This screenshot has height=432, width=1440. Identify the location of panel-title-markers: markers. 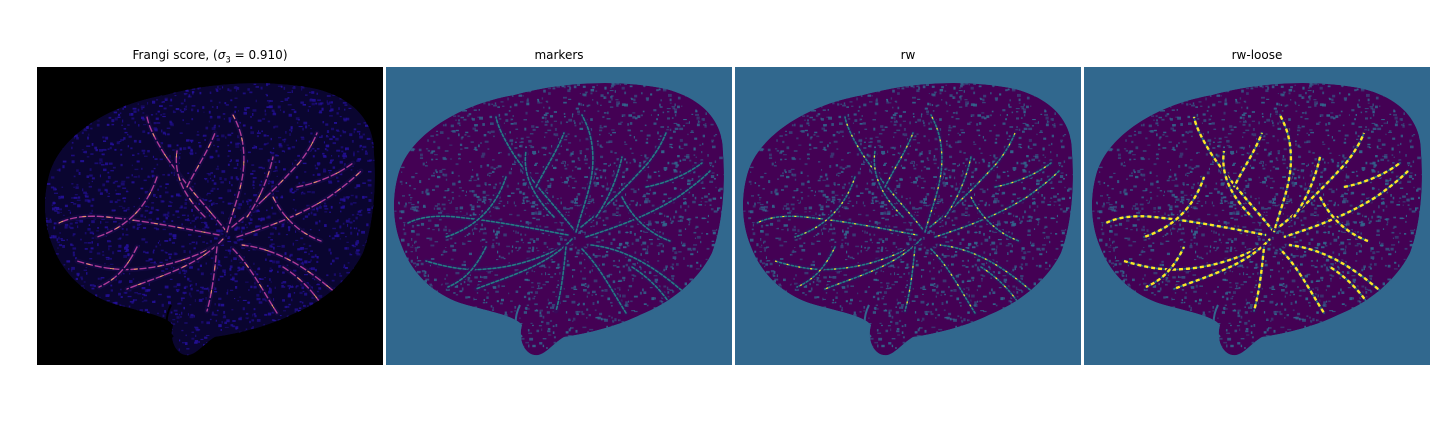
(559, 55).